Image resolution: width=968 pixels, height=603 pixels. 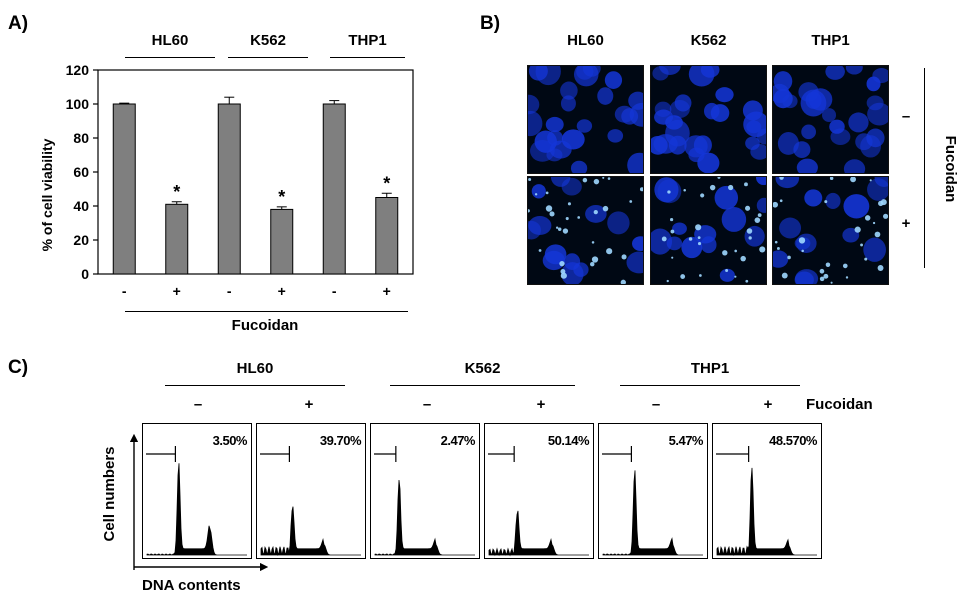 What do you see at coordinates (427, 404) in the screenshot?
I see `panel-c-sign-k562-untreated: –` at bounding box center [427, 404].